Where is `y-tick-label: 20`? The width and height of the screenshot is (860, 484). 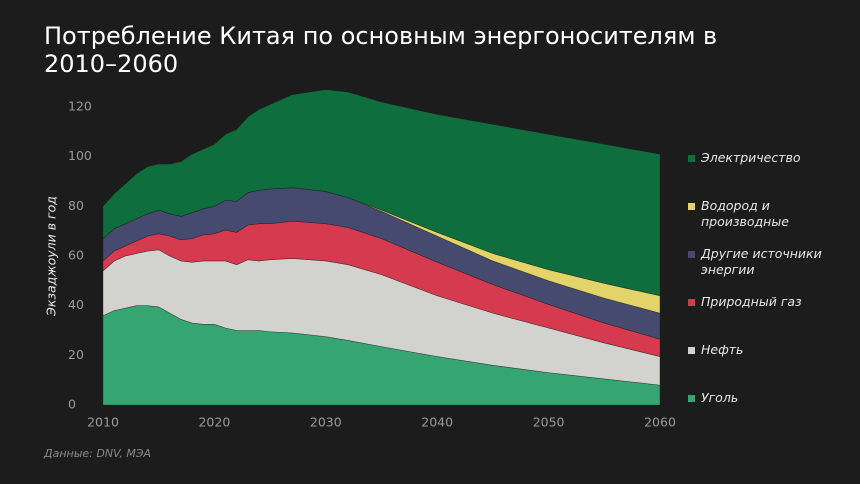
y-tick-label: 20 is located at coordinates (76, 354).